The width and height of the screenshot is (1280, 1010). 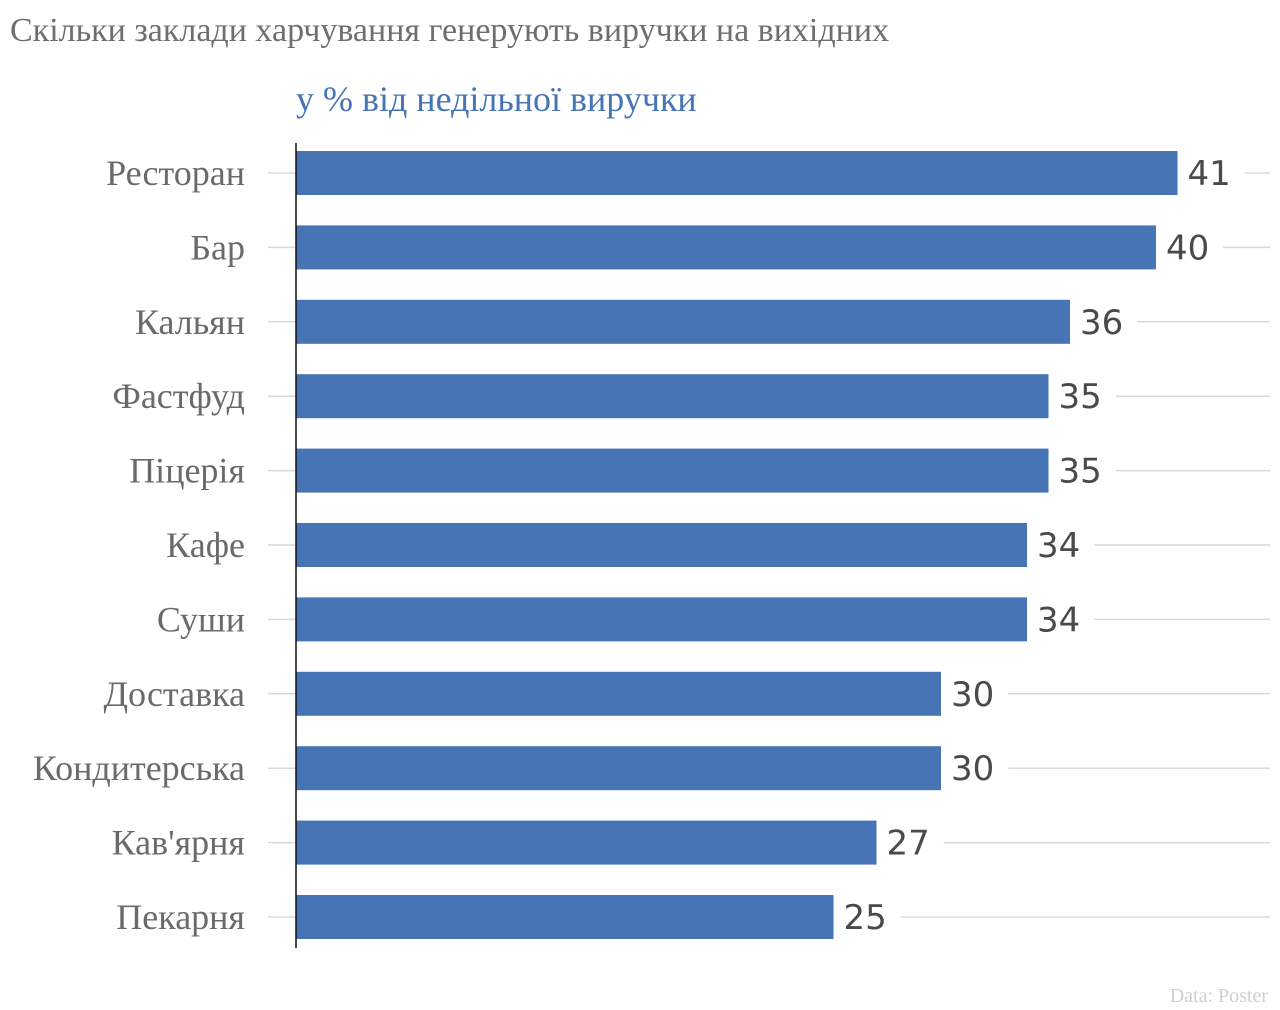 What do you see at coordinates (1101, 323) in the screenshot?
I see `value-label: 36` at bounding box center [1101, 323].